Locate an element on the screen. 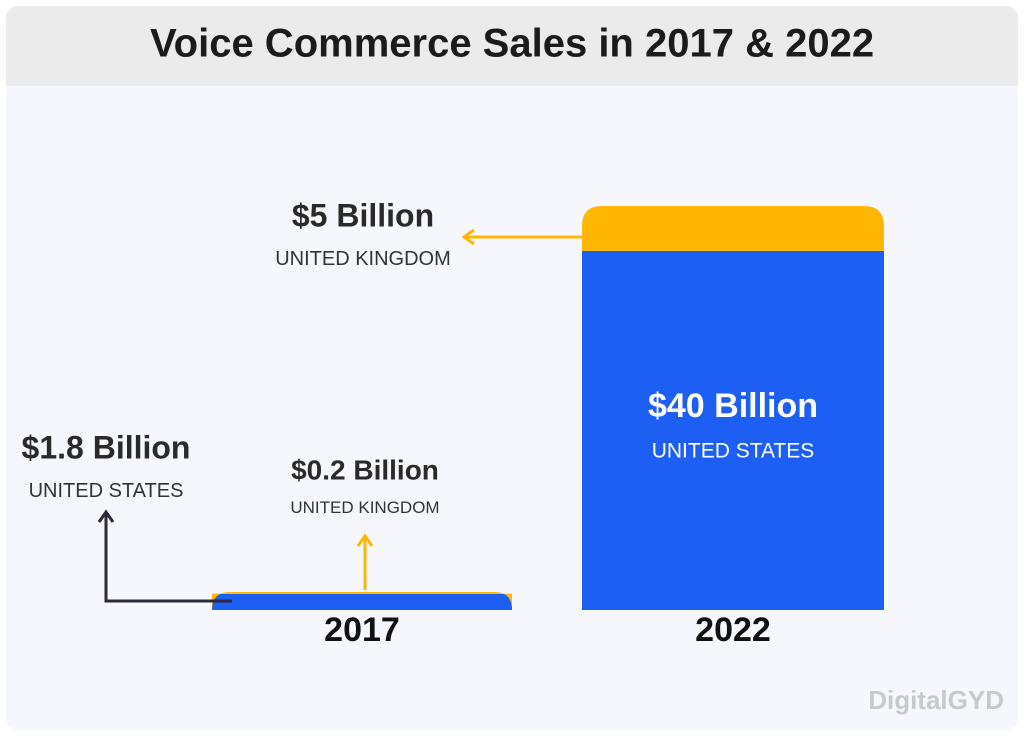  chart-title: Voice Commerce Sales in 2017 & 2022 is located at coordinates (512, 44).